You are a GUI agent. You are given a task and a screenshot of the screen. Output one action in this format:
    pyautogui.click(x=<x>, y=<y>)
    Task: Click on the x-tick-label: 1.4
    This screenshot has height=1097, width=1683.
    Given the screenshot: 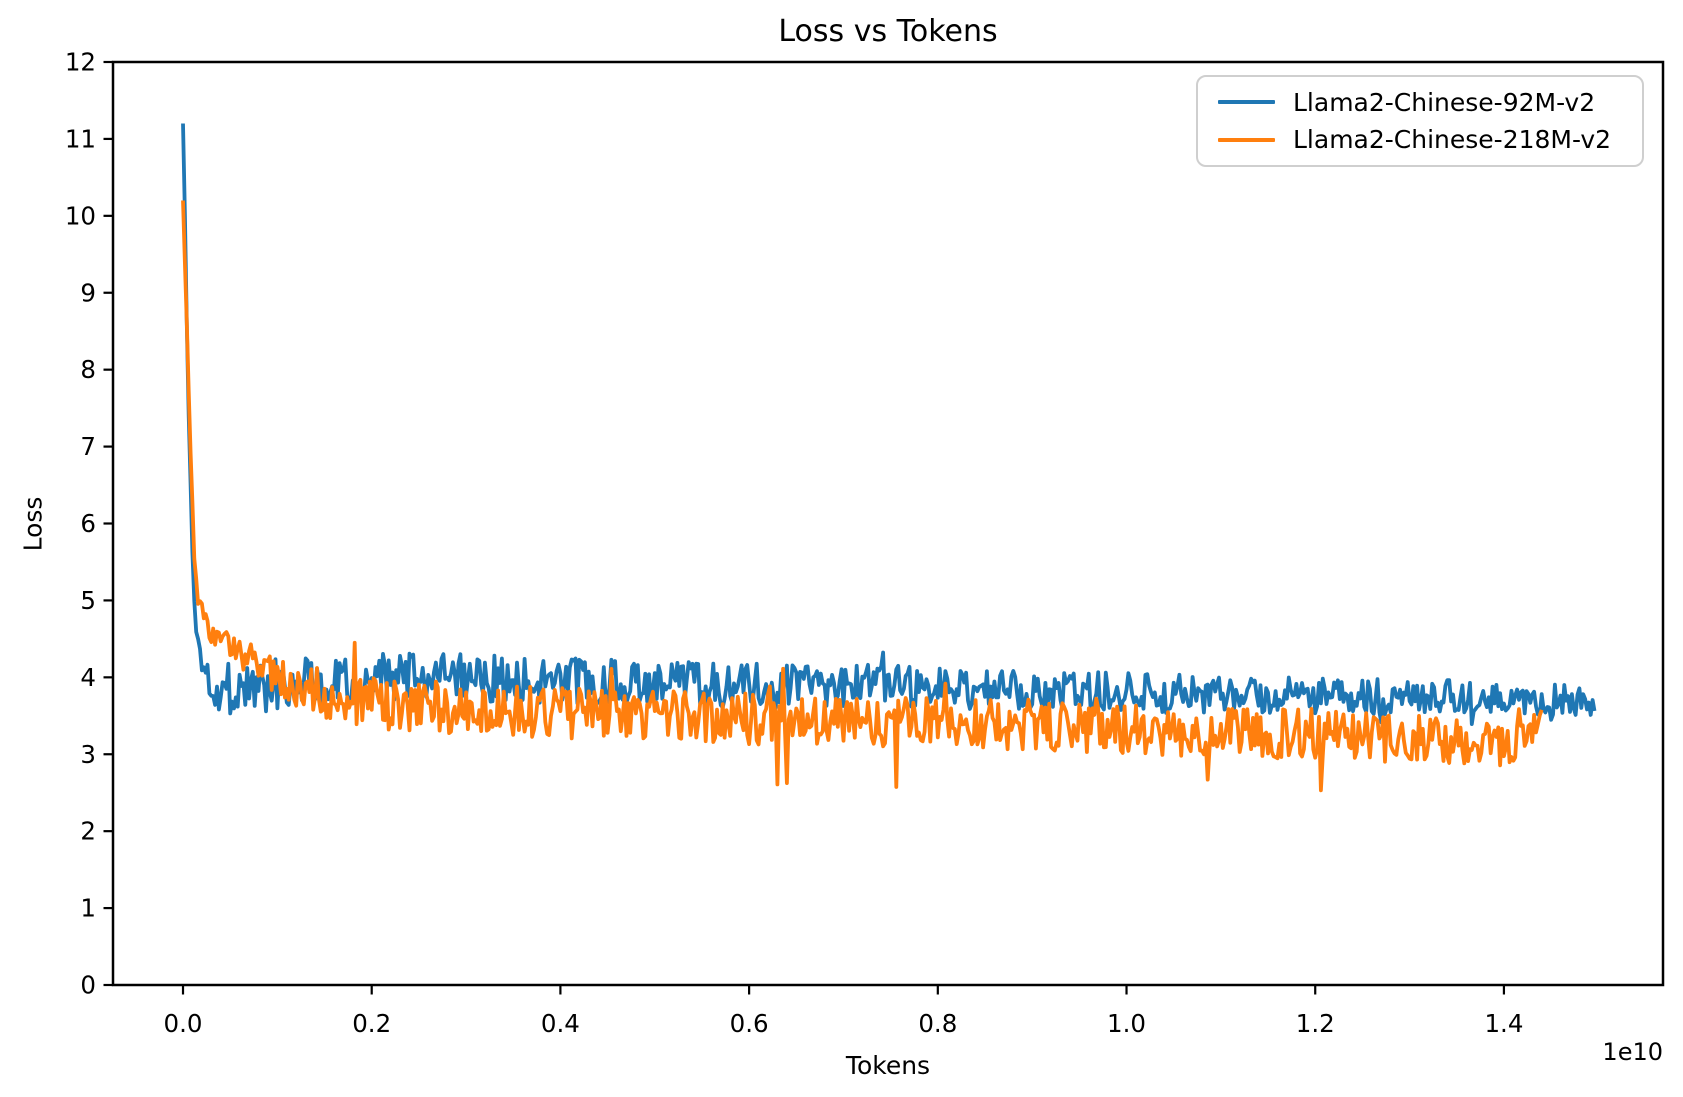 What is the action you would take?
    pyautogui.click(x=1503, y=1023)
    